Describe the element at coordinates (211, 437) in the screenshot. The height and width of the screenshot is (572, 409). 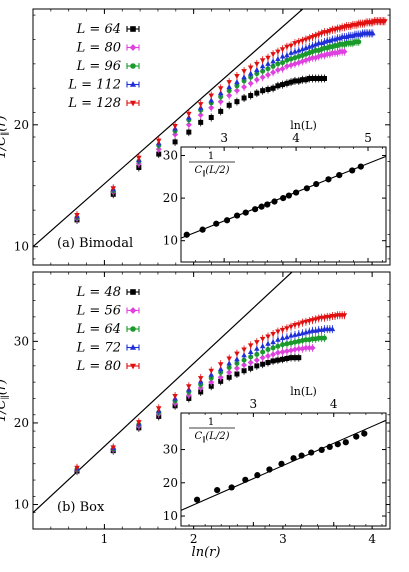
I see `inset-ylabel-denominator: C∥(L/2)` at that location.